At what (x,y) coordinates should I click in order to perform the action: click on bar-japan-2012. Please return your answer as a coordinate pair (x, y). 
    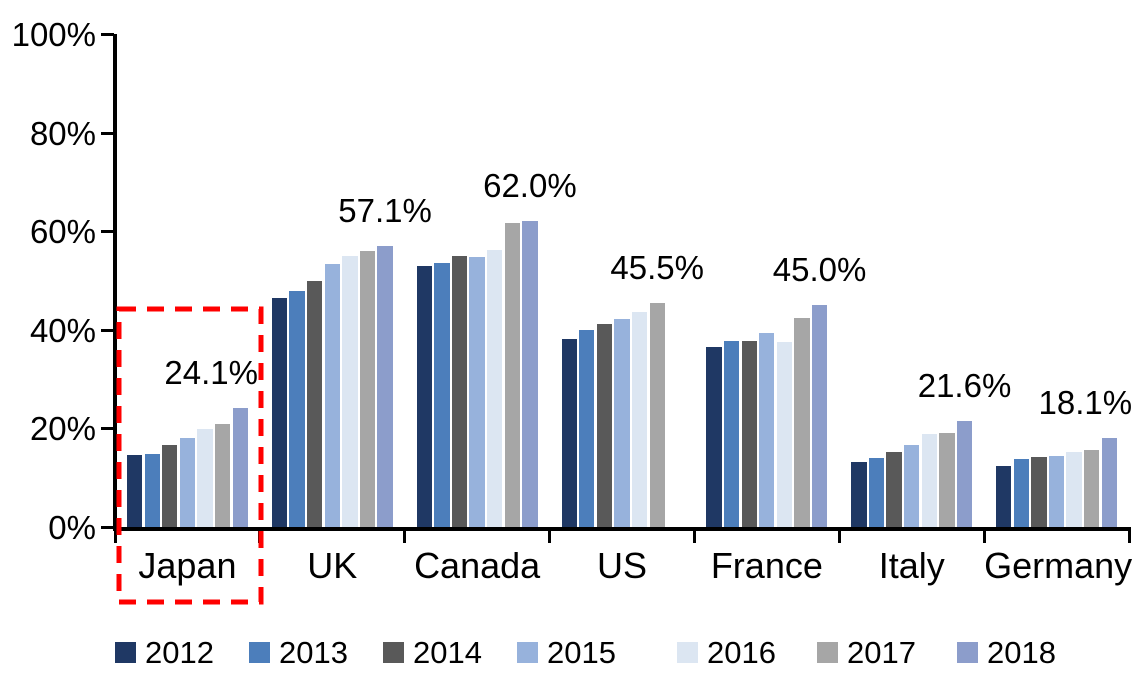
    Looking at the image, I should click on (134, 490).